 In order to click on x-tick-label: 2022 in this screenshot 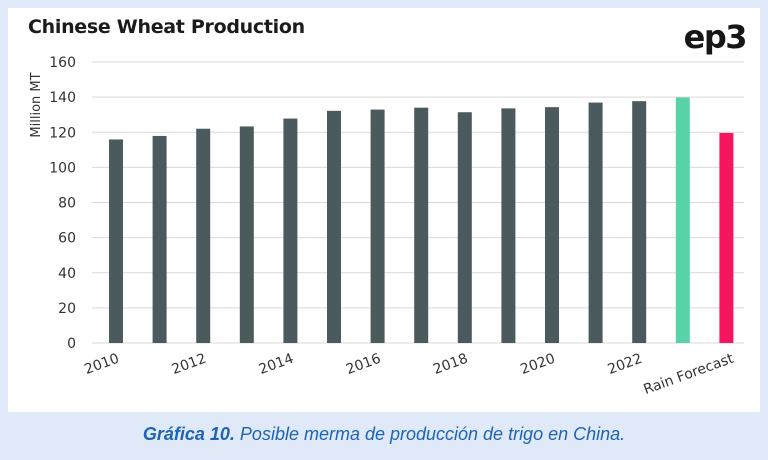, I will do `click(625, 364)`.